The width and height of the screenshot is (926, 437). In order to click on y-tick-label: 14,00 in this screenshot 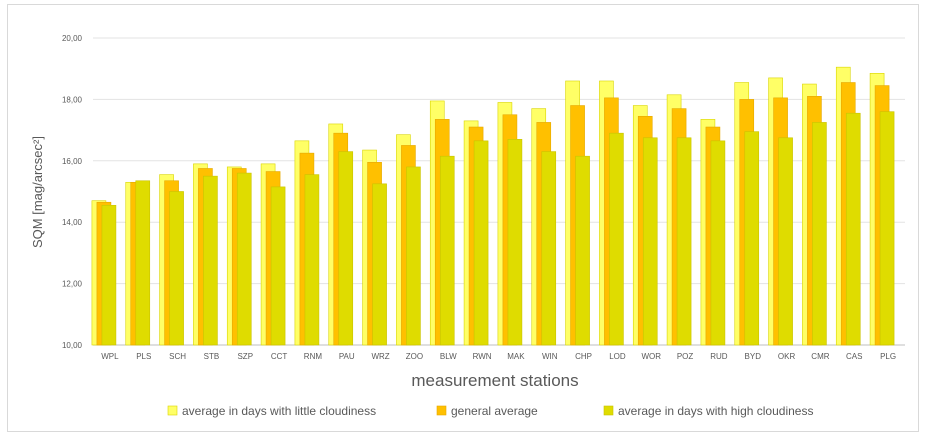, I will do `click(72, 222)`.